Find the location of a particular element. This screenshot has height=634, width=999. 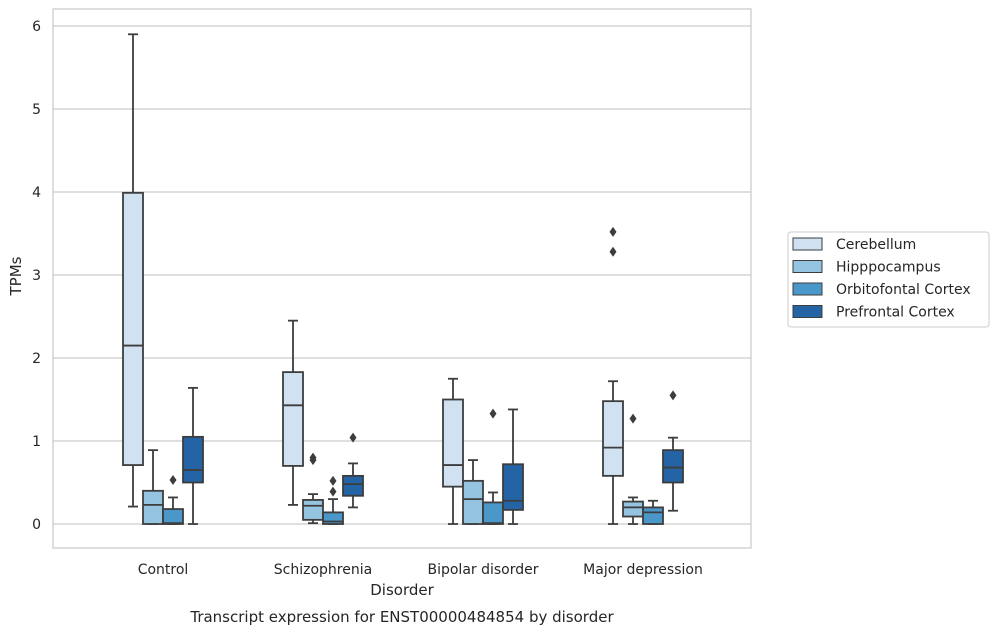

legend-label: Orbitofontal Cortex is located at coordinates (903, 290).